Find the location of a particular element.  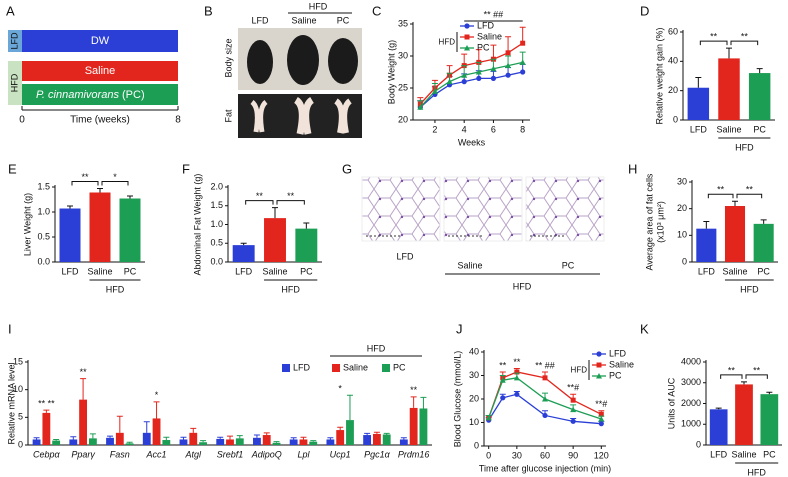

annotation: **# is located at coordinates (601, 404).